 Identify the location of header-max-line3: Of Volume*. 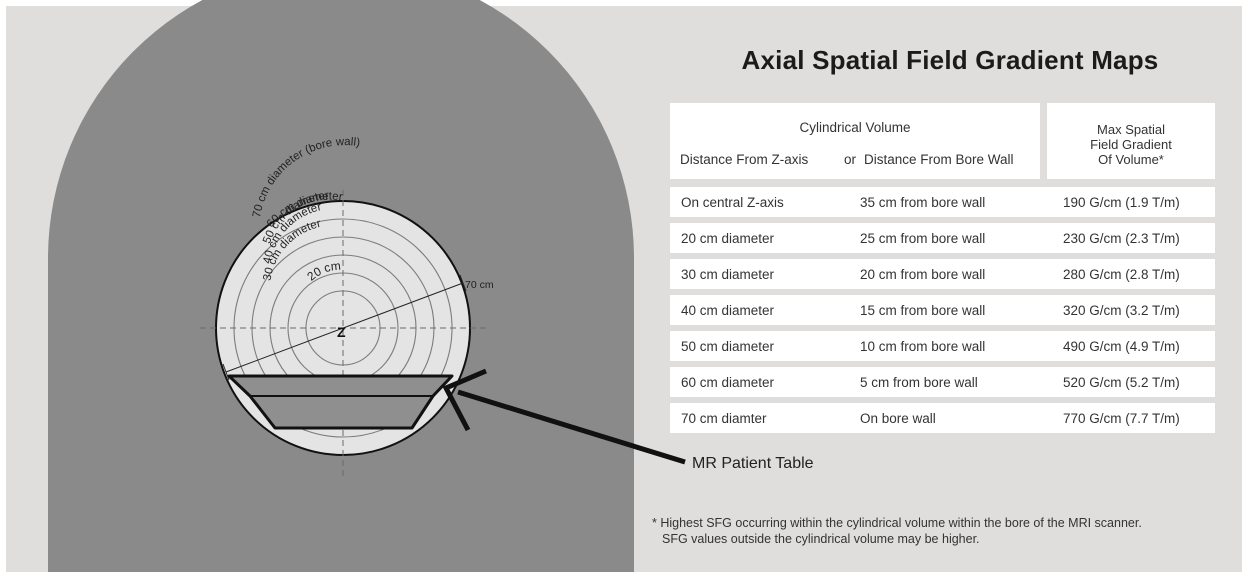
(1131, 159).